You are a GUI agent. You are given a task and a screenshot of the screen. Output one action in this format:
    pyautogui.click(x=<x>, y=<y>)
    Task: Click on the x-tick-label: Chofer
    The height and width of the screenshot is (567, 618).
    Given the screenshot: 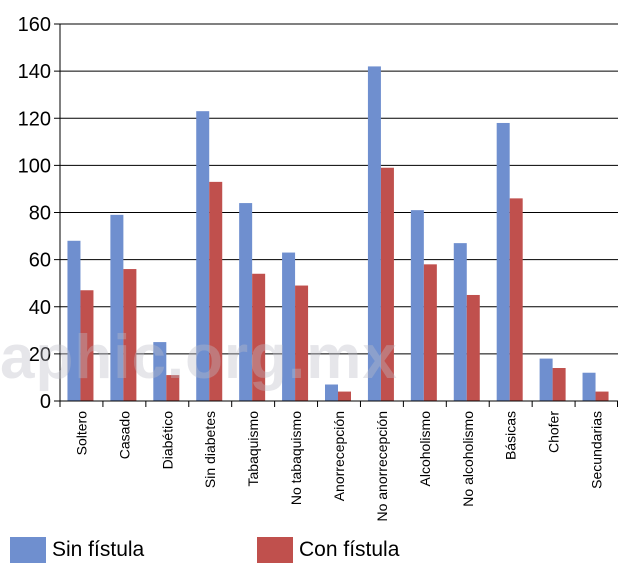 What is the action you would take?
    pyautogui.click(x=554, y=432)
    